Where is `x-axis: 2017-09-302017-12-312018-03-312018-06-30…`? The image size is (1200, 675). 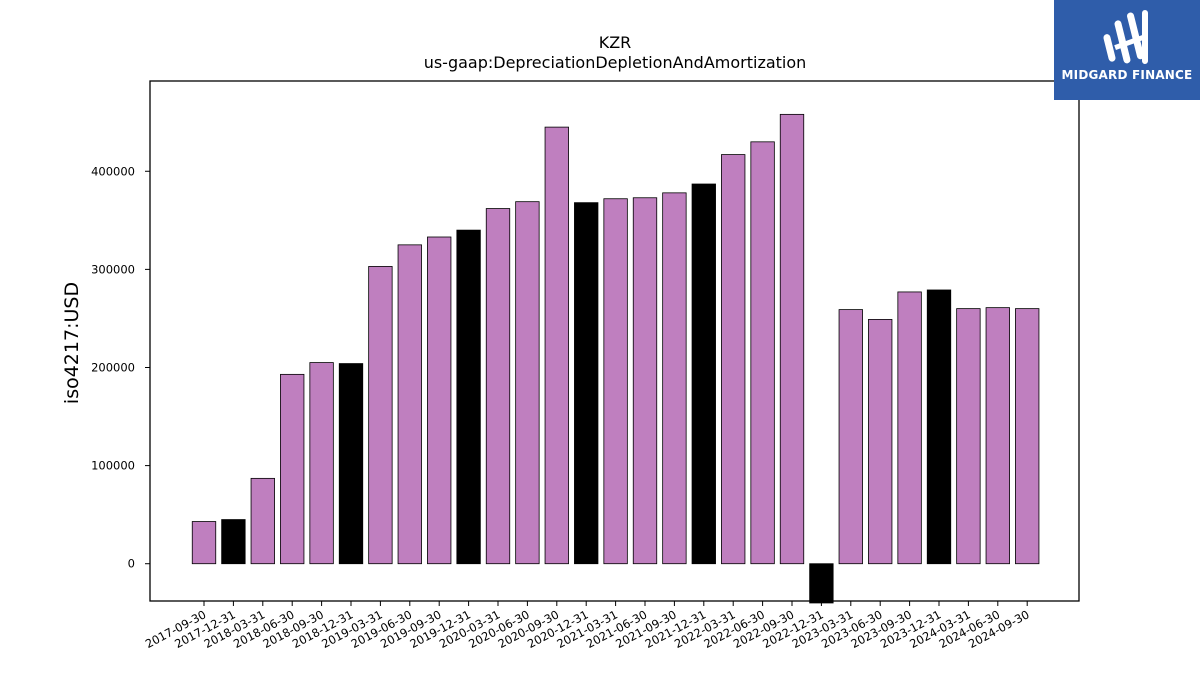 x-axis: 2017-09-302017-12-312018-03-312018-06-30… is located at coordinates (587, 626).